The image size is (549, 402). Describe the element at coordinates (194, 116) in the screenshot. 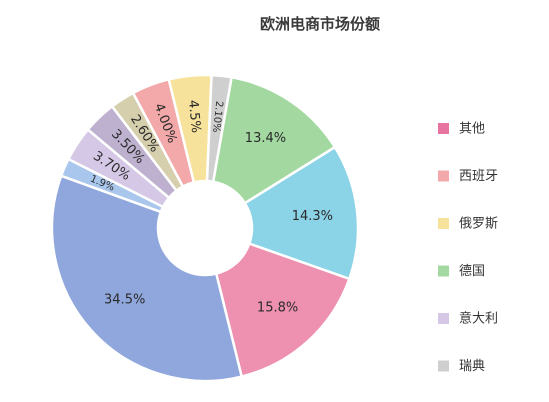

I see `slice-value-label: 4.5%` at that location.